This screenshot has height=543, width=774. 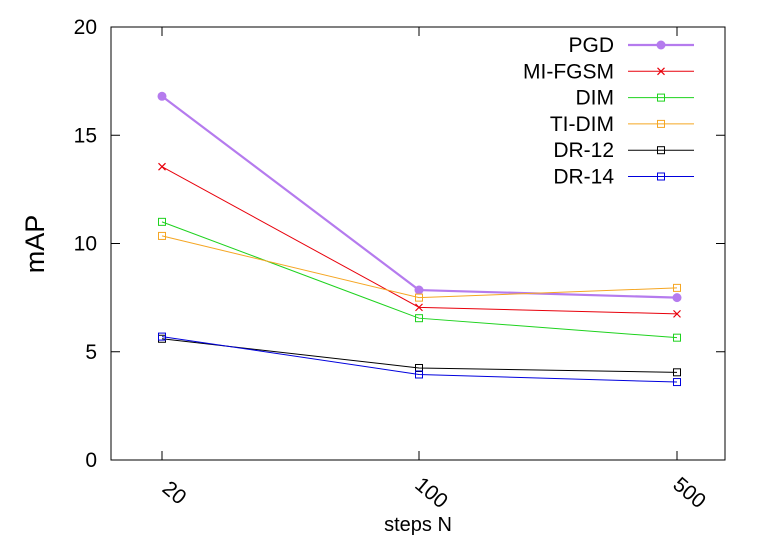 What do you see at coordinates (623, 150) in the screenshot?
I see `legend-item: DR-12` at bounding box center [623, 150].